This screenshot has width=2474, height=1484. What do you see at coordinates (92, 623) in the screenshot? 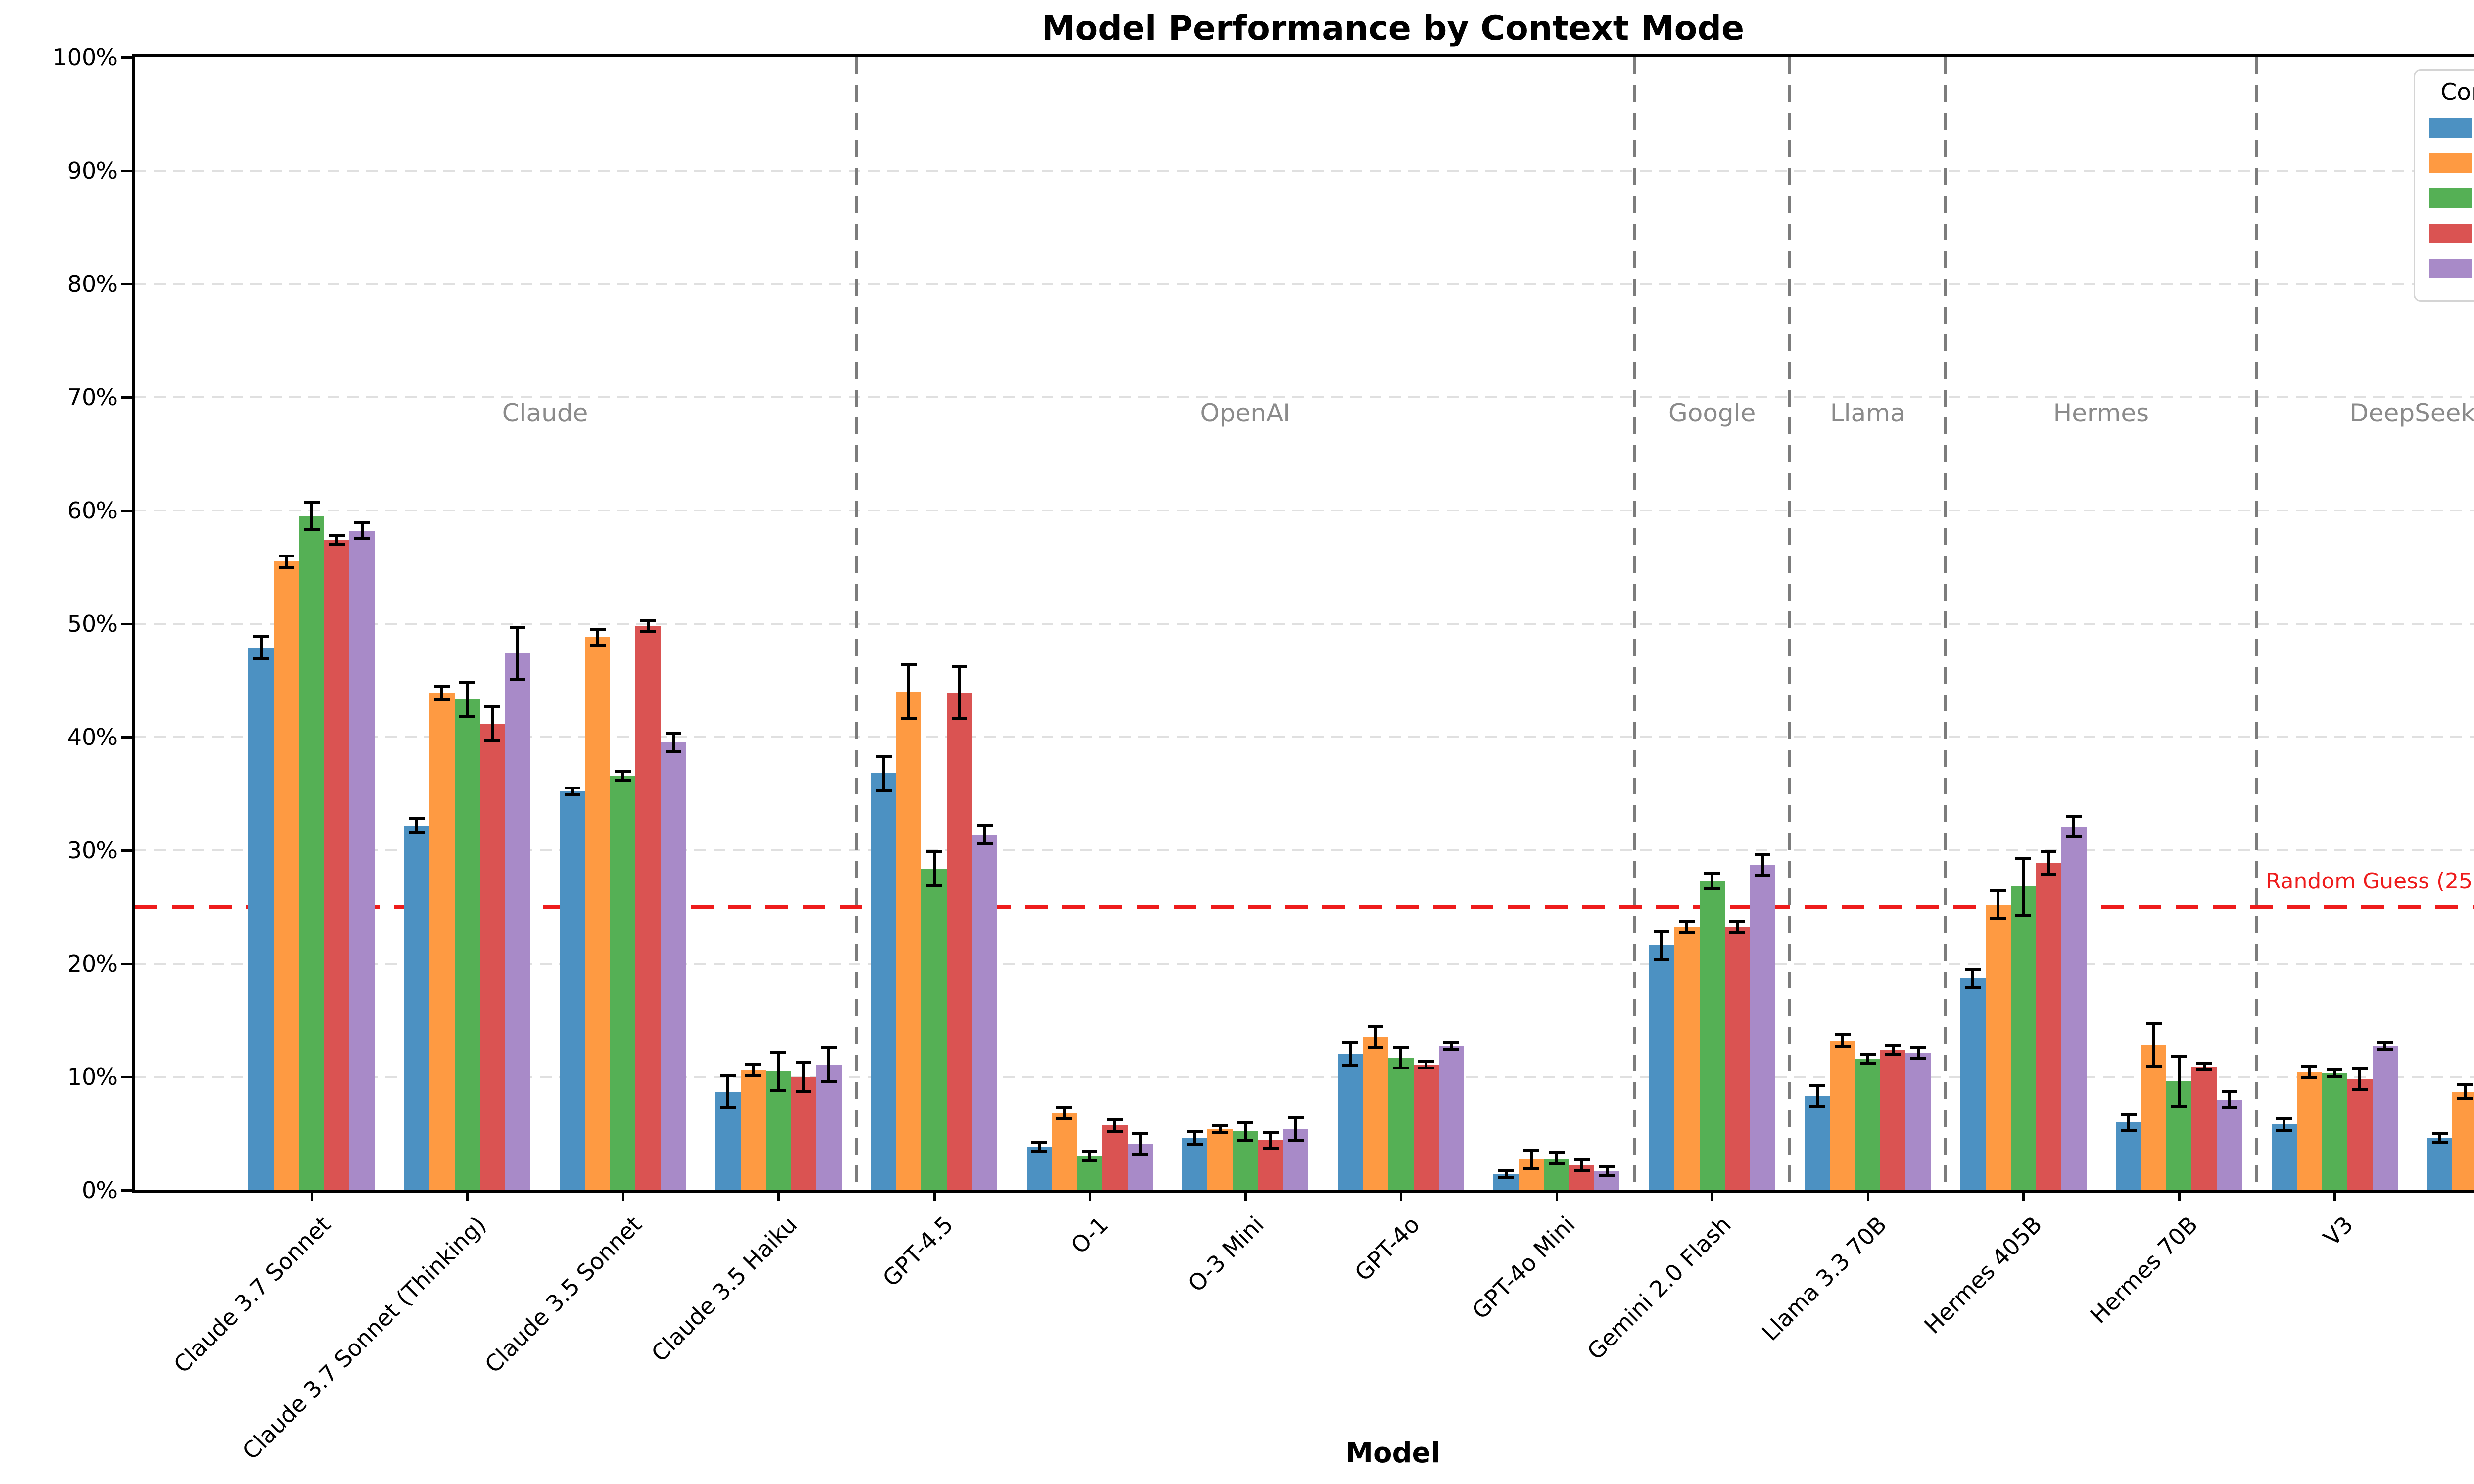
I see `y-tick-label: 50%` at bounding box center [92, 623].